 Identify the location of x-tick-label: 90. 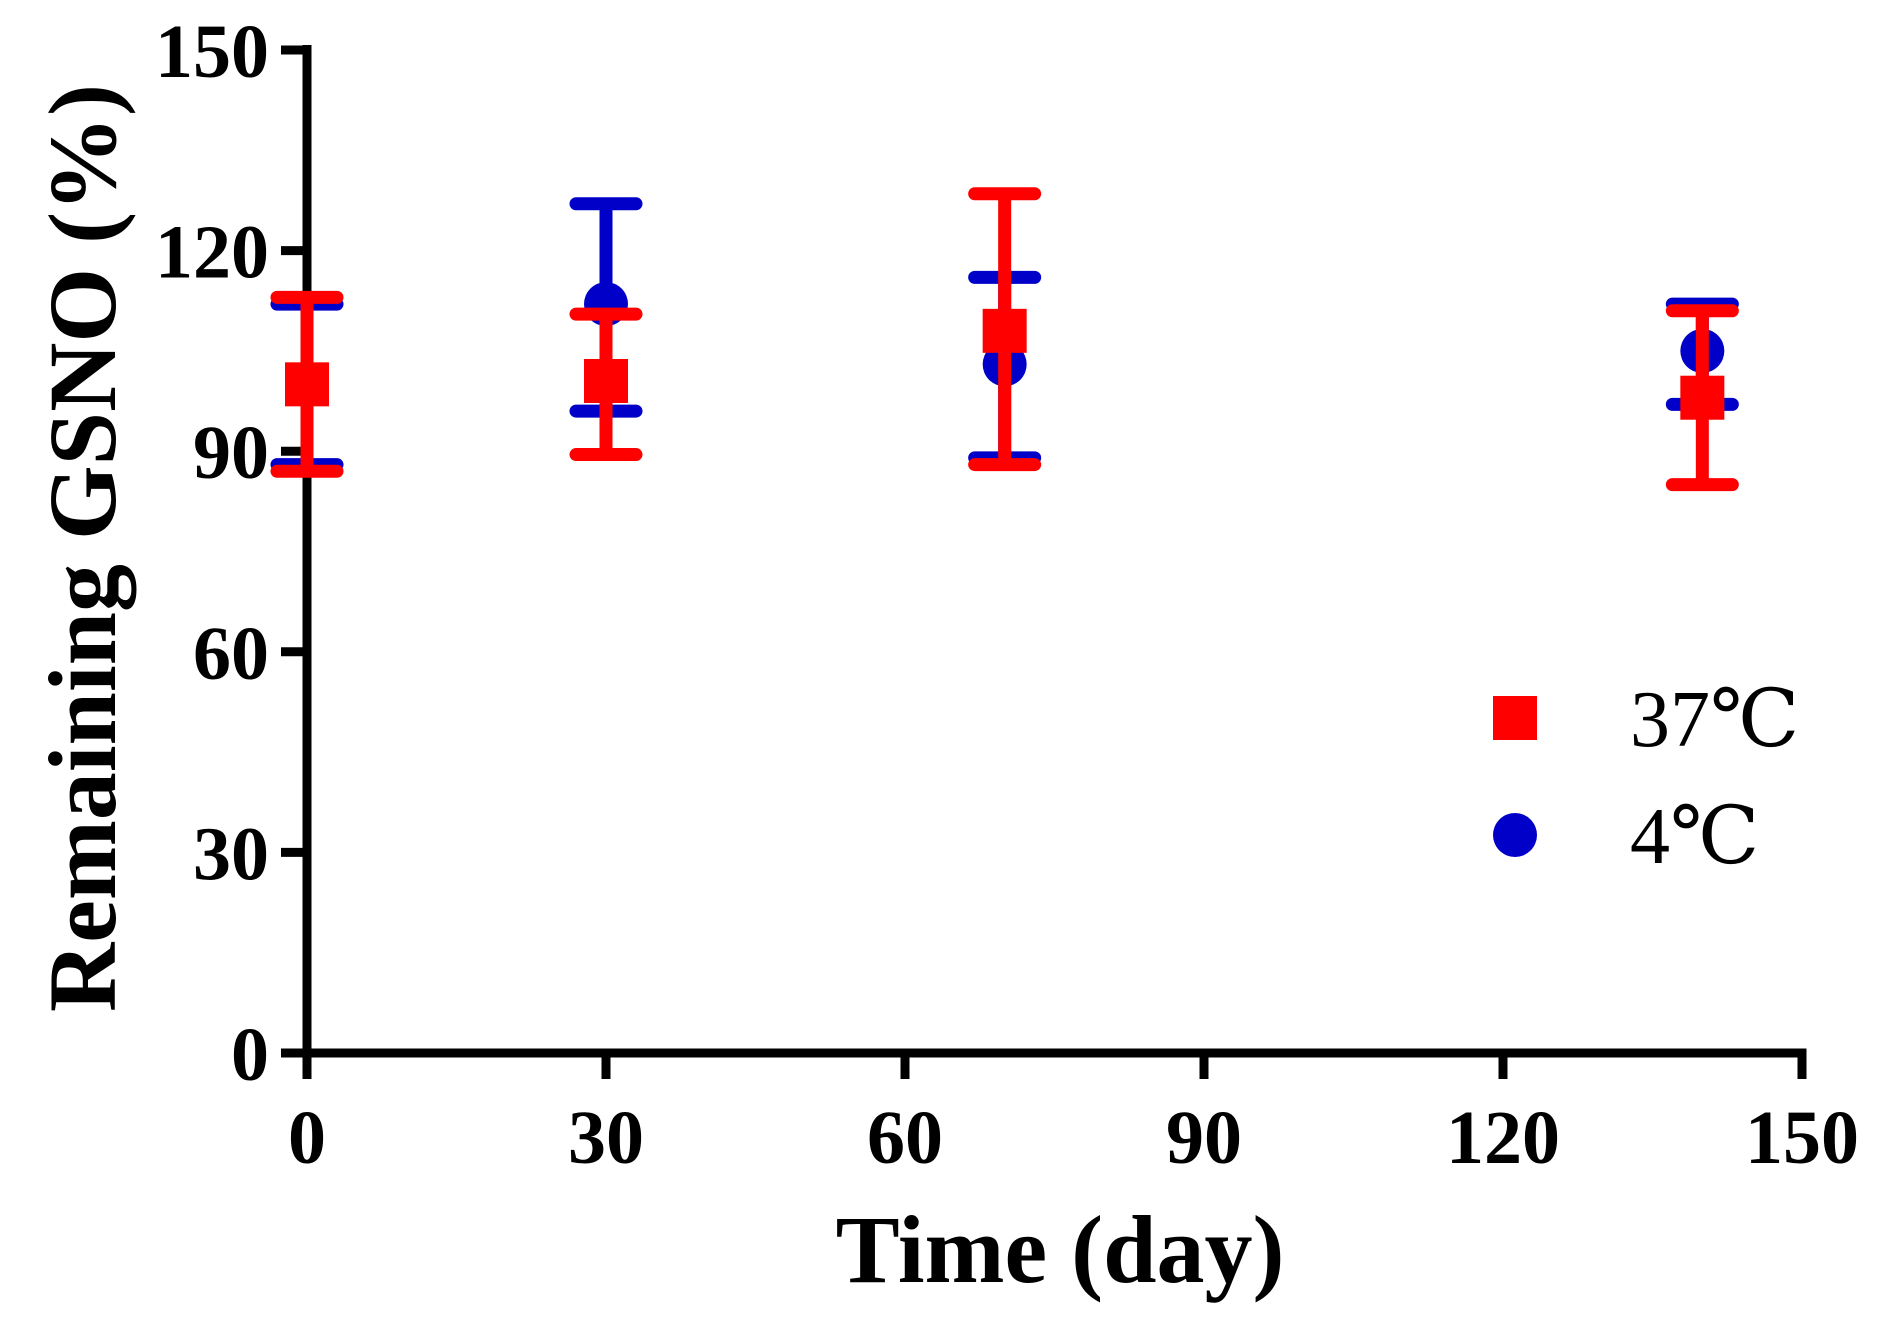
(1204, 1138).